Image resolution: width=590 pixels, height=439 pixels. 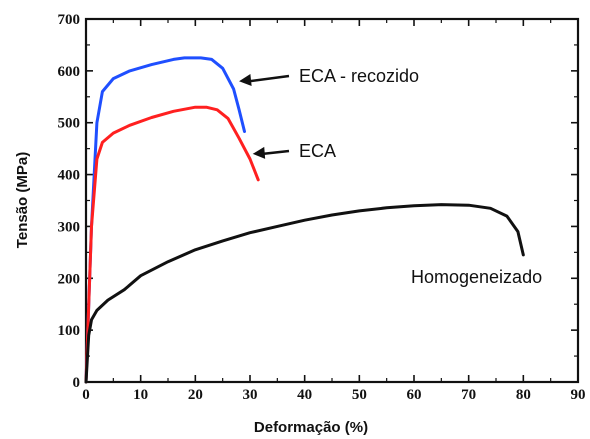 I want to click on y-tick-label: 300, so click(x=69, y=227).